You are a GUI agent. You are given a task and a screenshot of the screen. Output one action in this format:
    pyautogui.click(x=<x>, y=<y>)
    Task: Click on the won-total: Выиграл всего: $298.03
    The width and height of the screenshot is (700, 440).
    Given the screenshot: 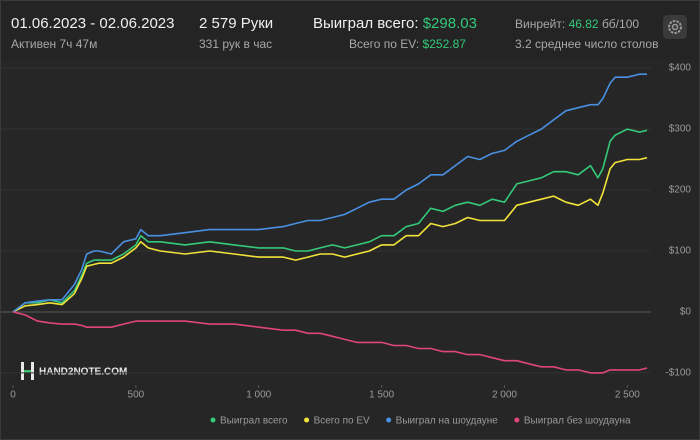 What is the action you would take?
    pyautogui.click(x=395, y=23)
    